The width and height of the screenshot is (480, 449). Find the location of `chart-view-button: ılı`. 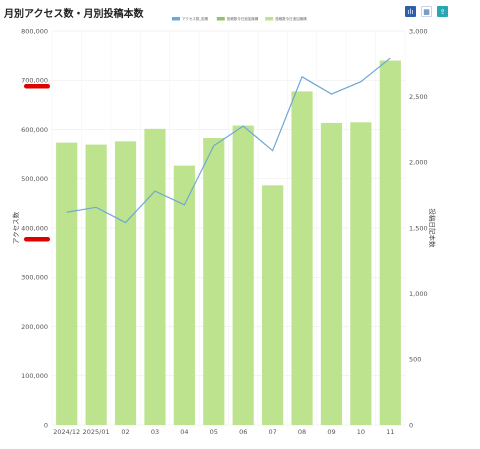

chart-view-button: ılı is located at coordinates (410, 11).